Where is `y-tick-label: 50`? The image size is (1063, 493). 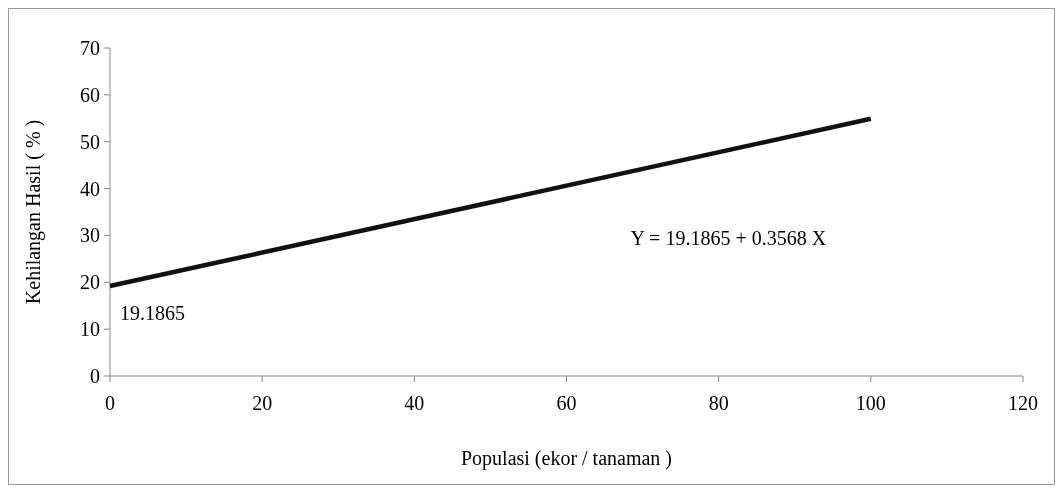
y-tick-label: 50 is located at coordinates (90, 141).